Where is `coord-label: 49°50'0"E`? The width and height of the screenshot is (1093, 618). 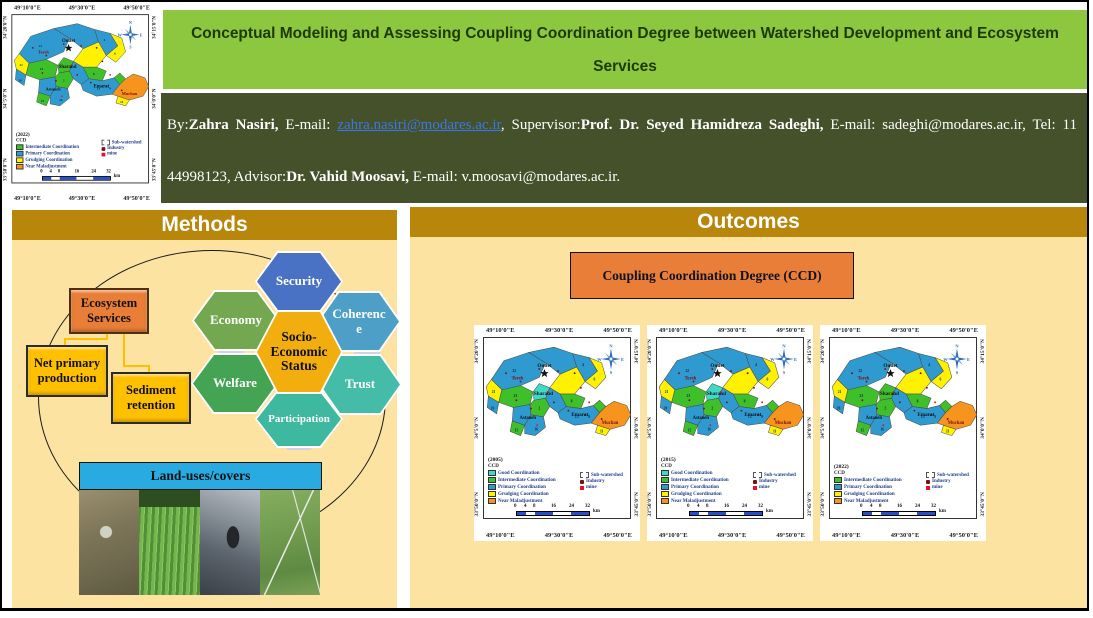
coord-label: 49°50'0"E is located at coordinates (790, 535).